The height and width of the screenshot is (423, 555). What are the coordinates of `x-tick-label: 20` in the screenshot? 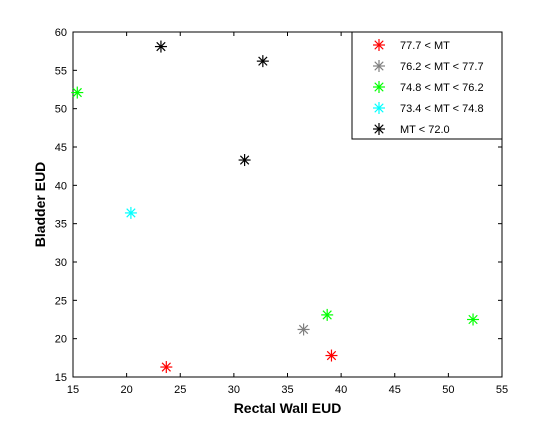 It's located at (127, 390).